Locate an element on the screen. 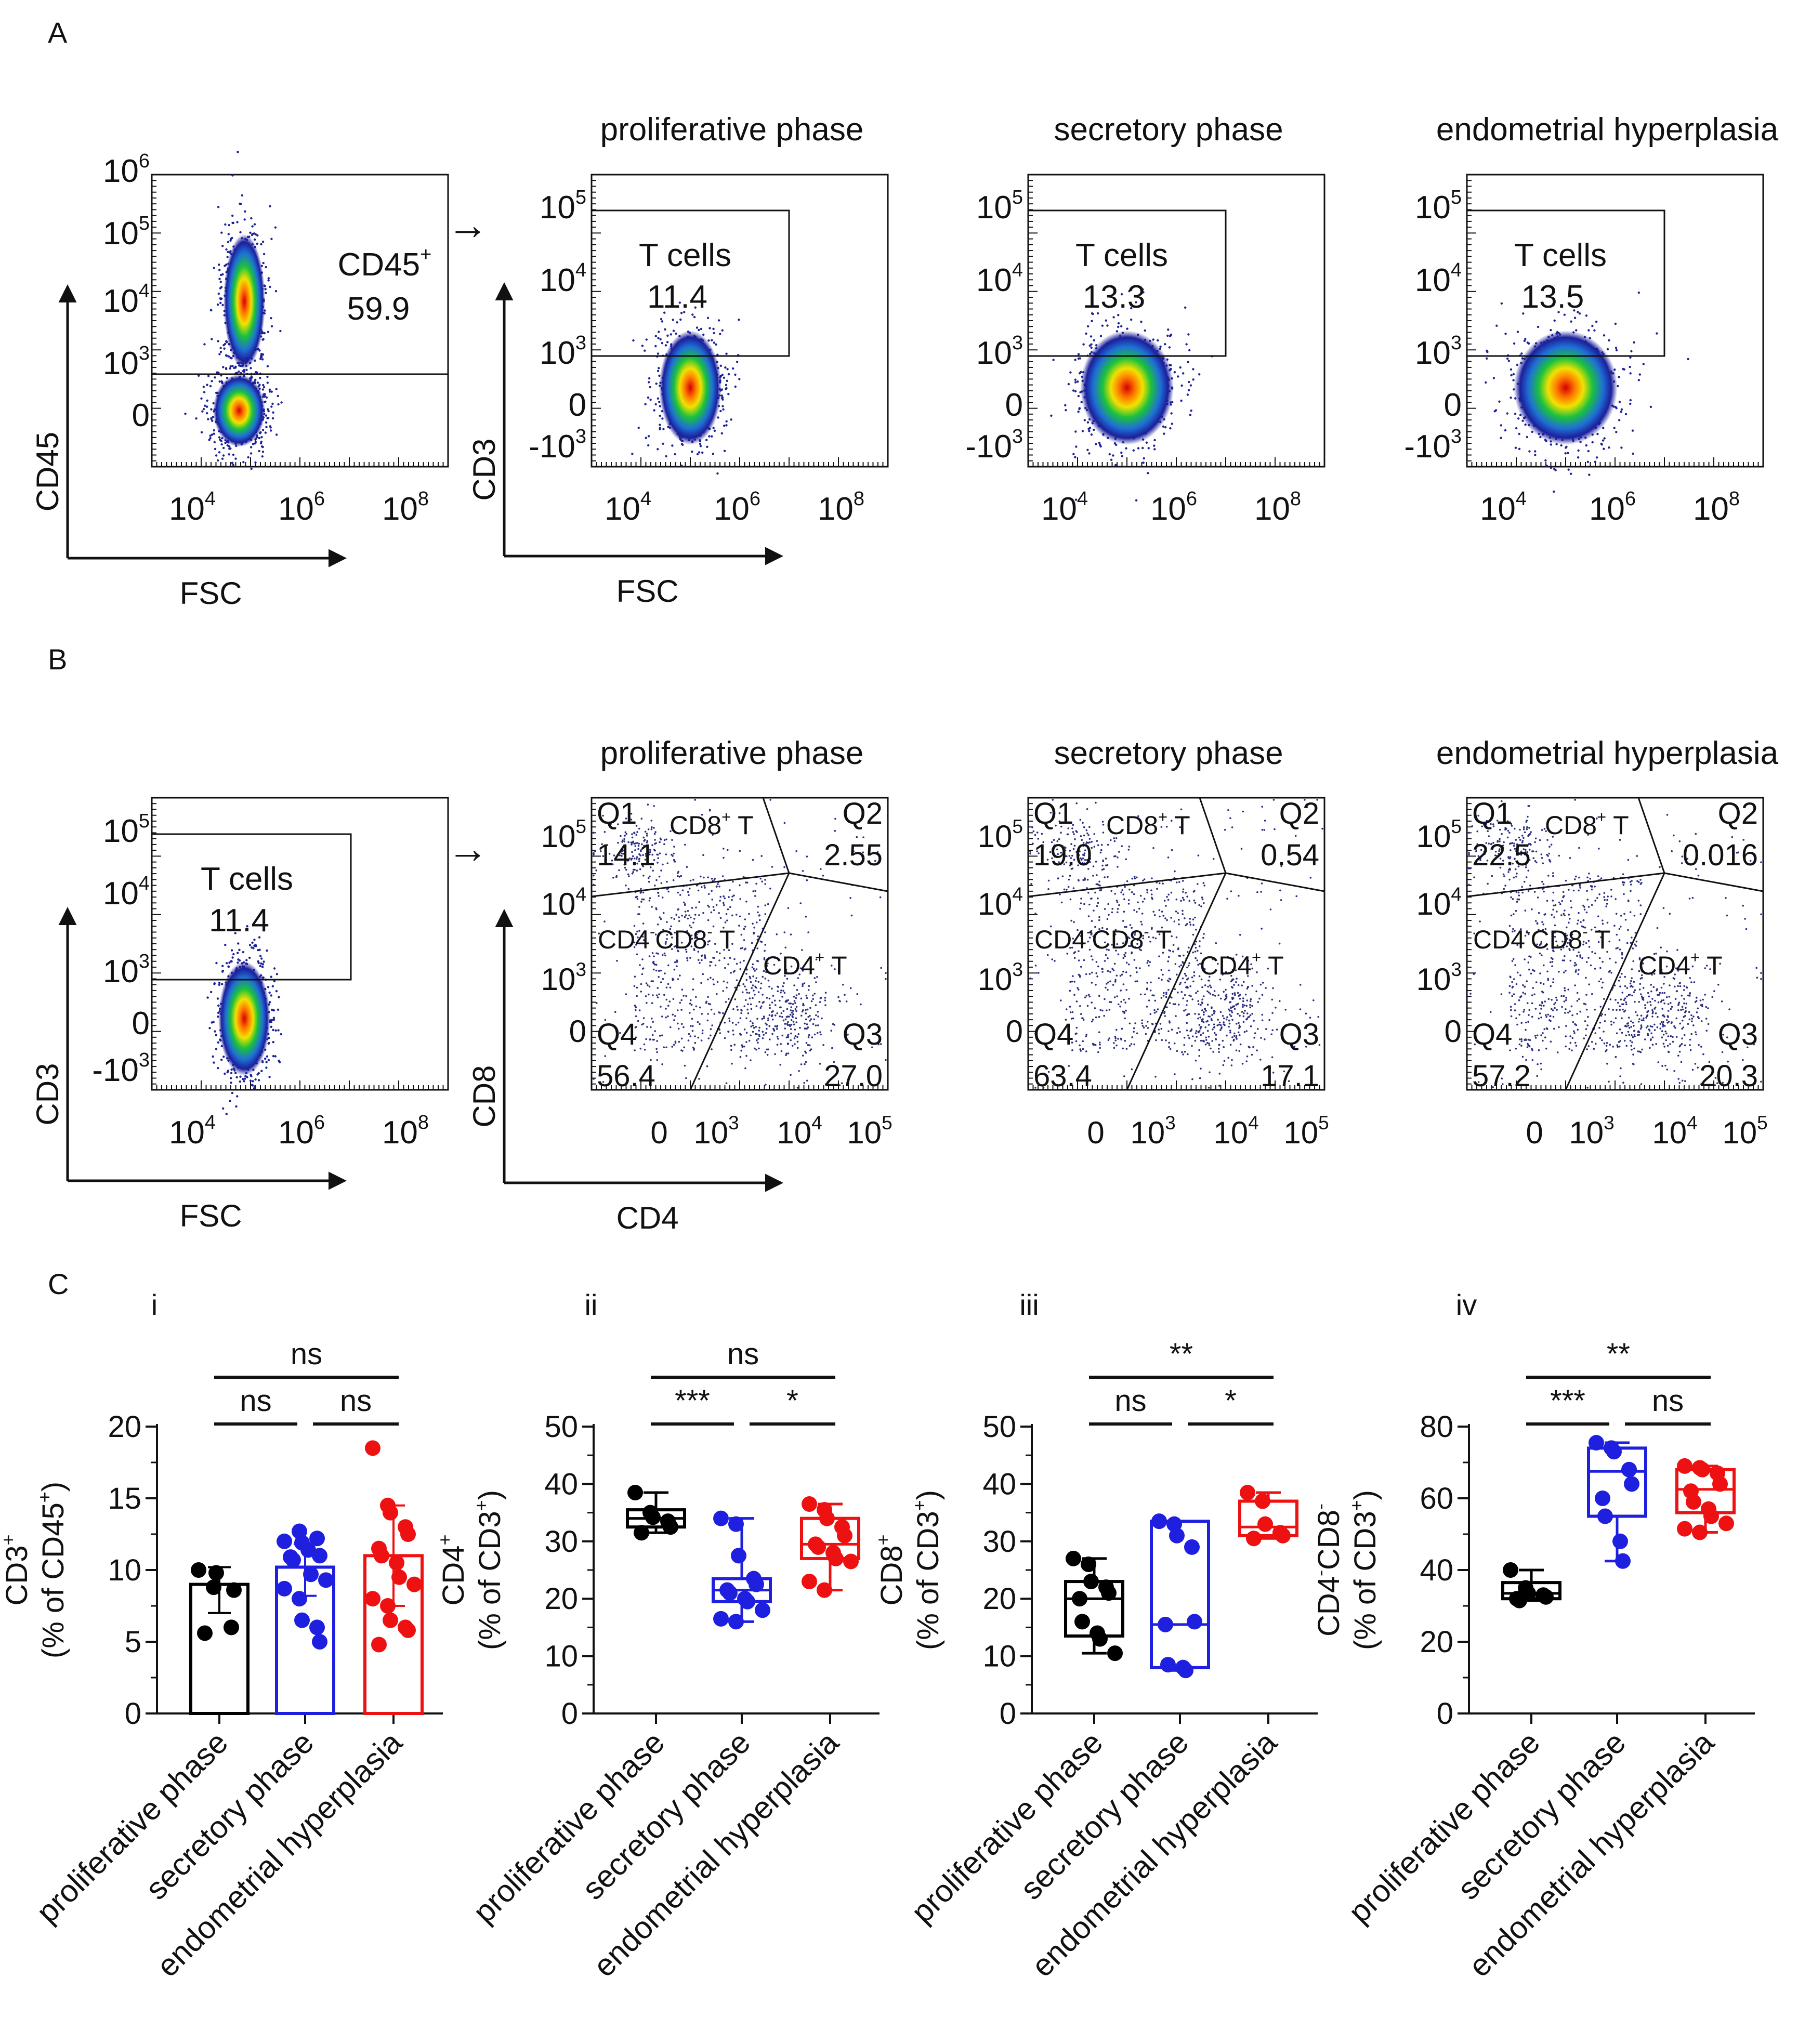 Image resolution: width=1798 pixels, height=2044 pixels. flow-b-gate-value: 11.4 is located at coordinates (239, 921).